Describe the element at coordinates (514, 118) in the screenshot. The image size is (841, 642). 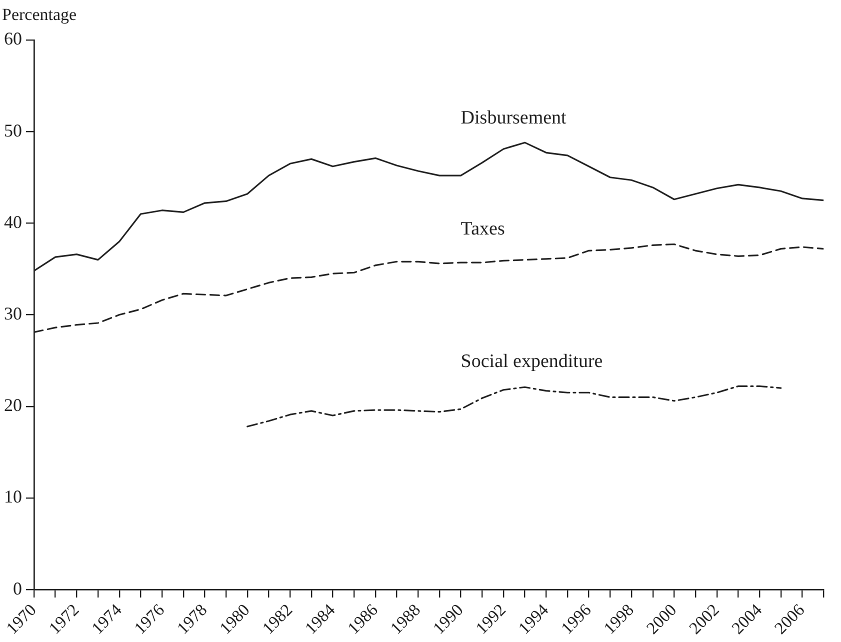
I see `series-label: Disbursement` at that location.